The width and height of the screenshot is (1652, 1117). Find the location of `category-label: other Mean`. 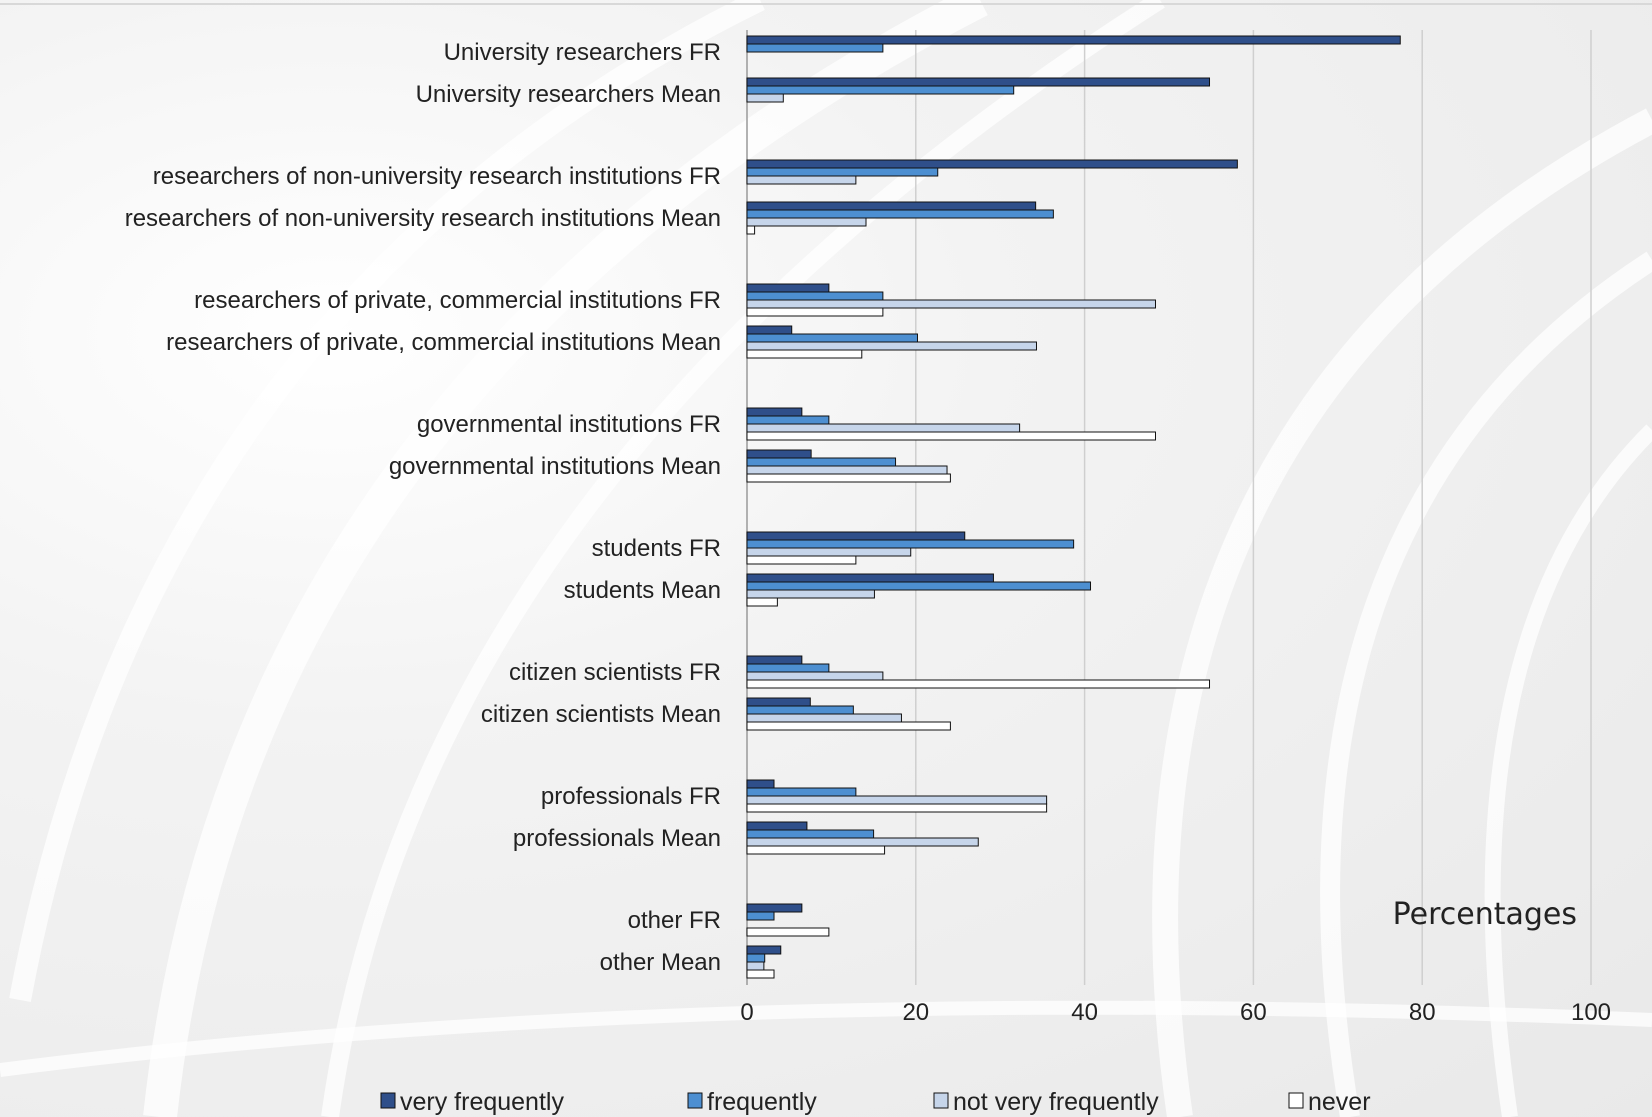

category-label: other Mean is located at coordinates (660, 962).